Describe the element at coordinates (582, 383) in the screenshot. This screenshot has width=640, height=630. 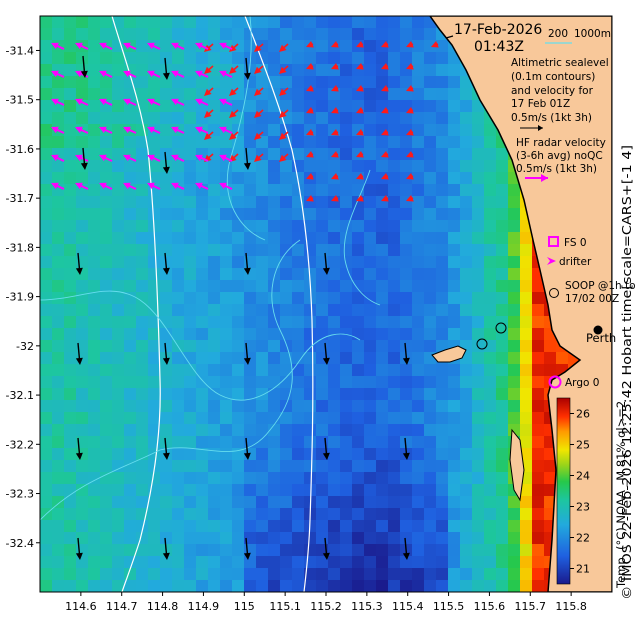
I see `argo-label: Argo 0` at that location.